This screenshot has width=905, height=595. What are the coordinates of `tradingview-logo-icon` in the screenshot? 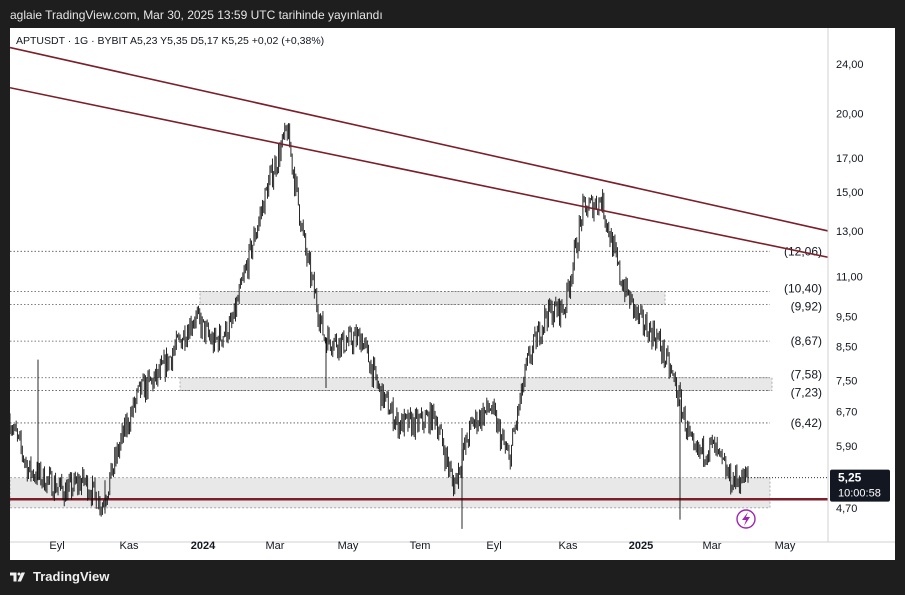 It's located at (17, 576).